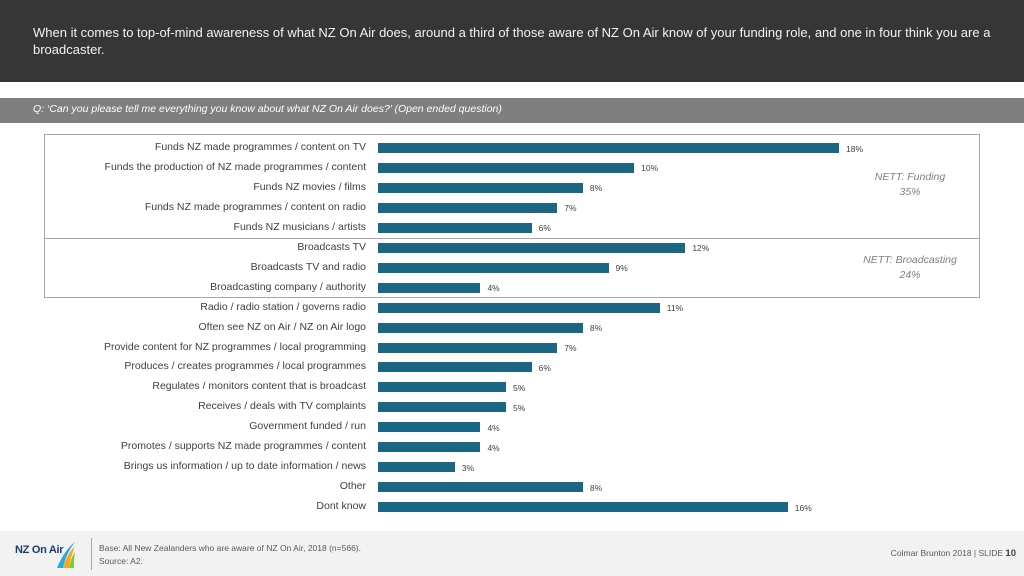  What do you see at coordinates (803, 507) in the screenshot?
I see `bar-value-label: 16%` at bounding box center [803, 507].